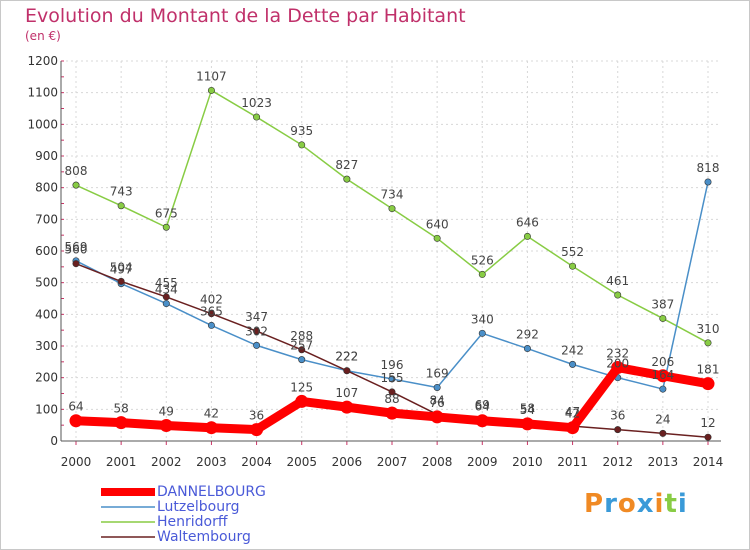 Image resolution: width=750 pixels, height=550 pixels. What do you see at coordinates (46, 346) in the screenshot?
I see `y-tick-label: 300` at bounding box center [46, 346].